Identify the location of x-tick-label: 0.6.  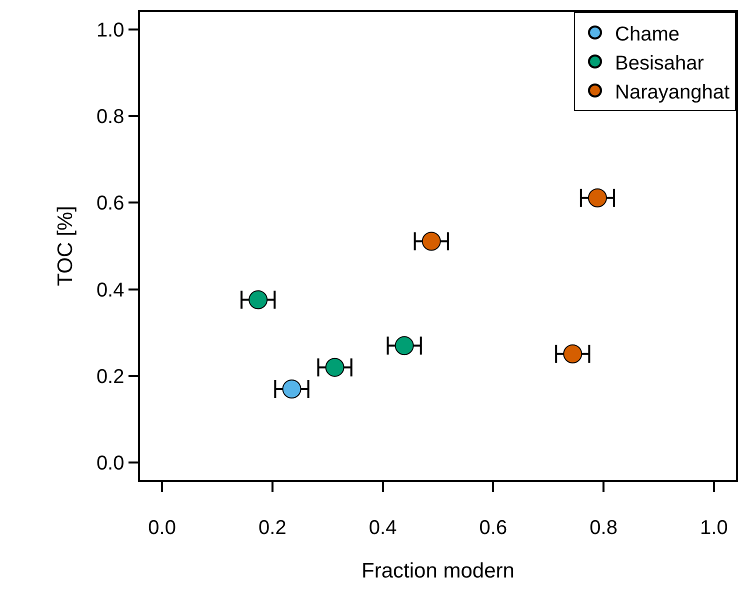
(493, 527).